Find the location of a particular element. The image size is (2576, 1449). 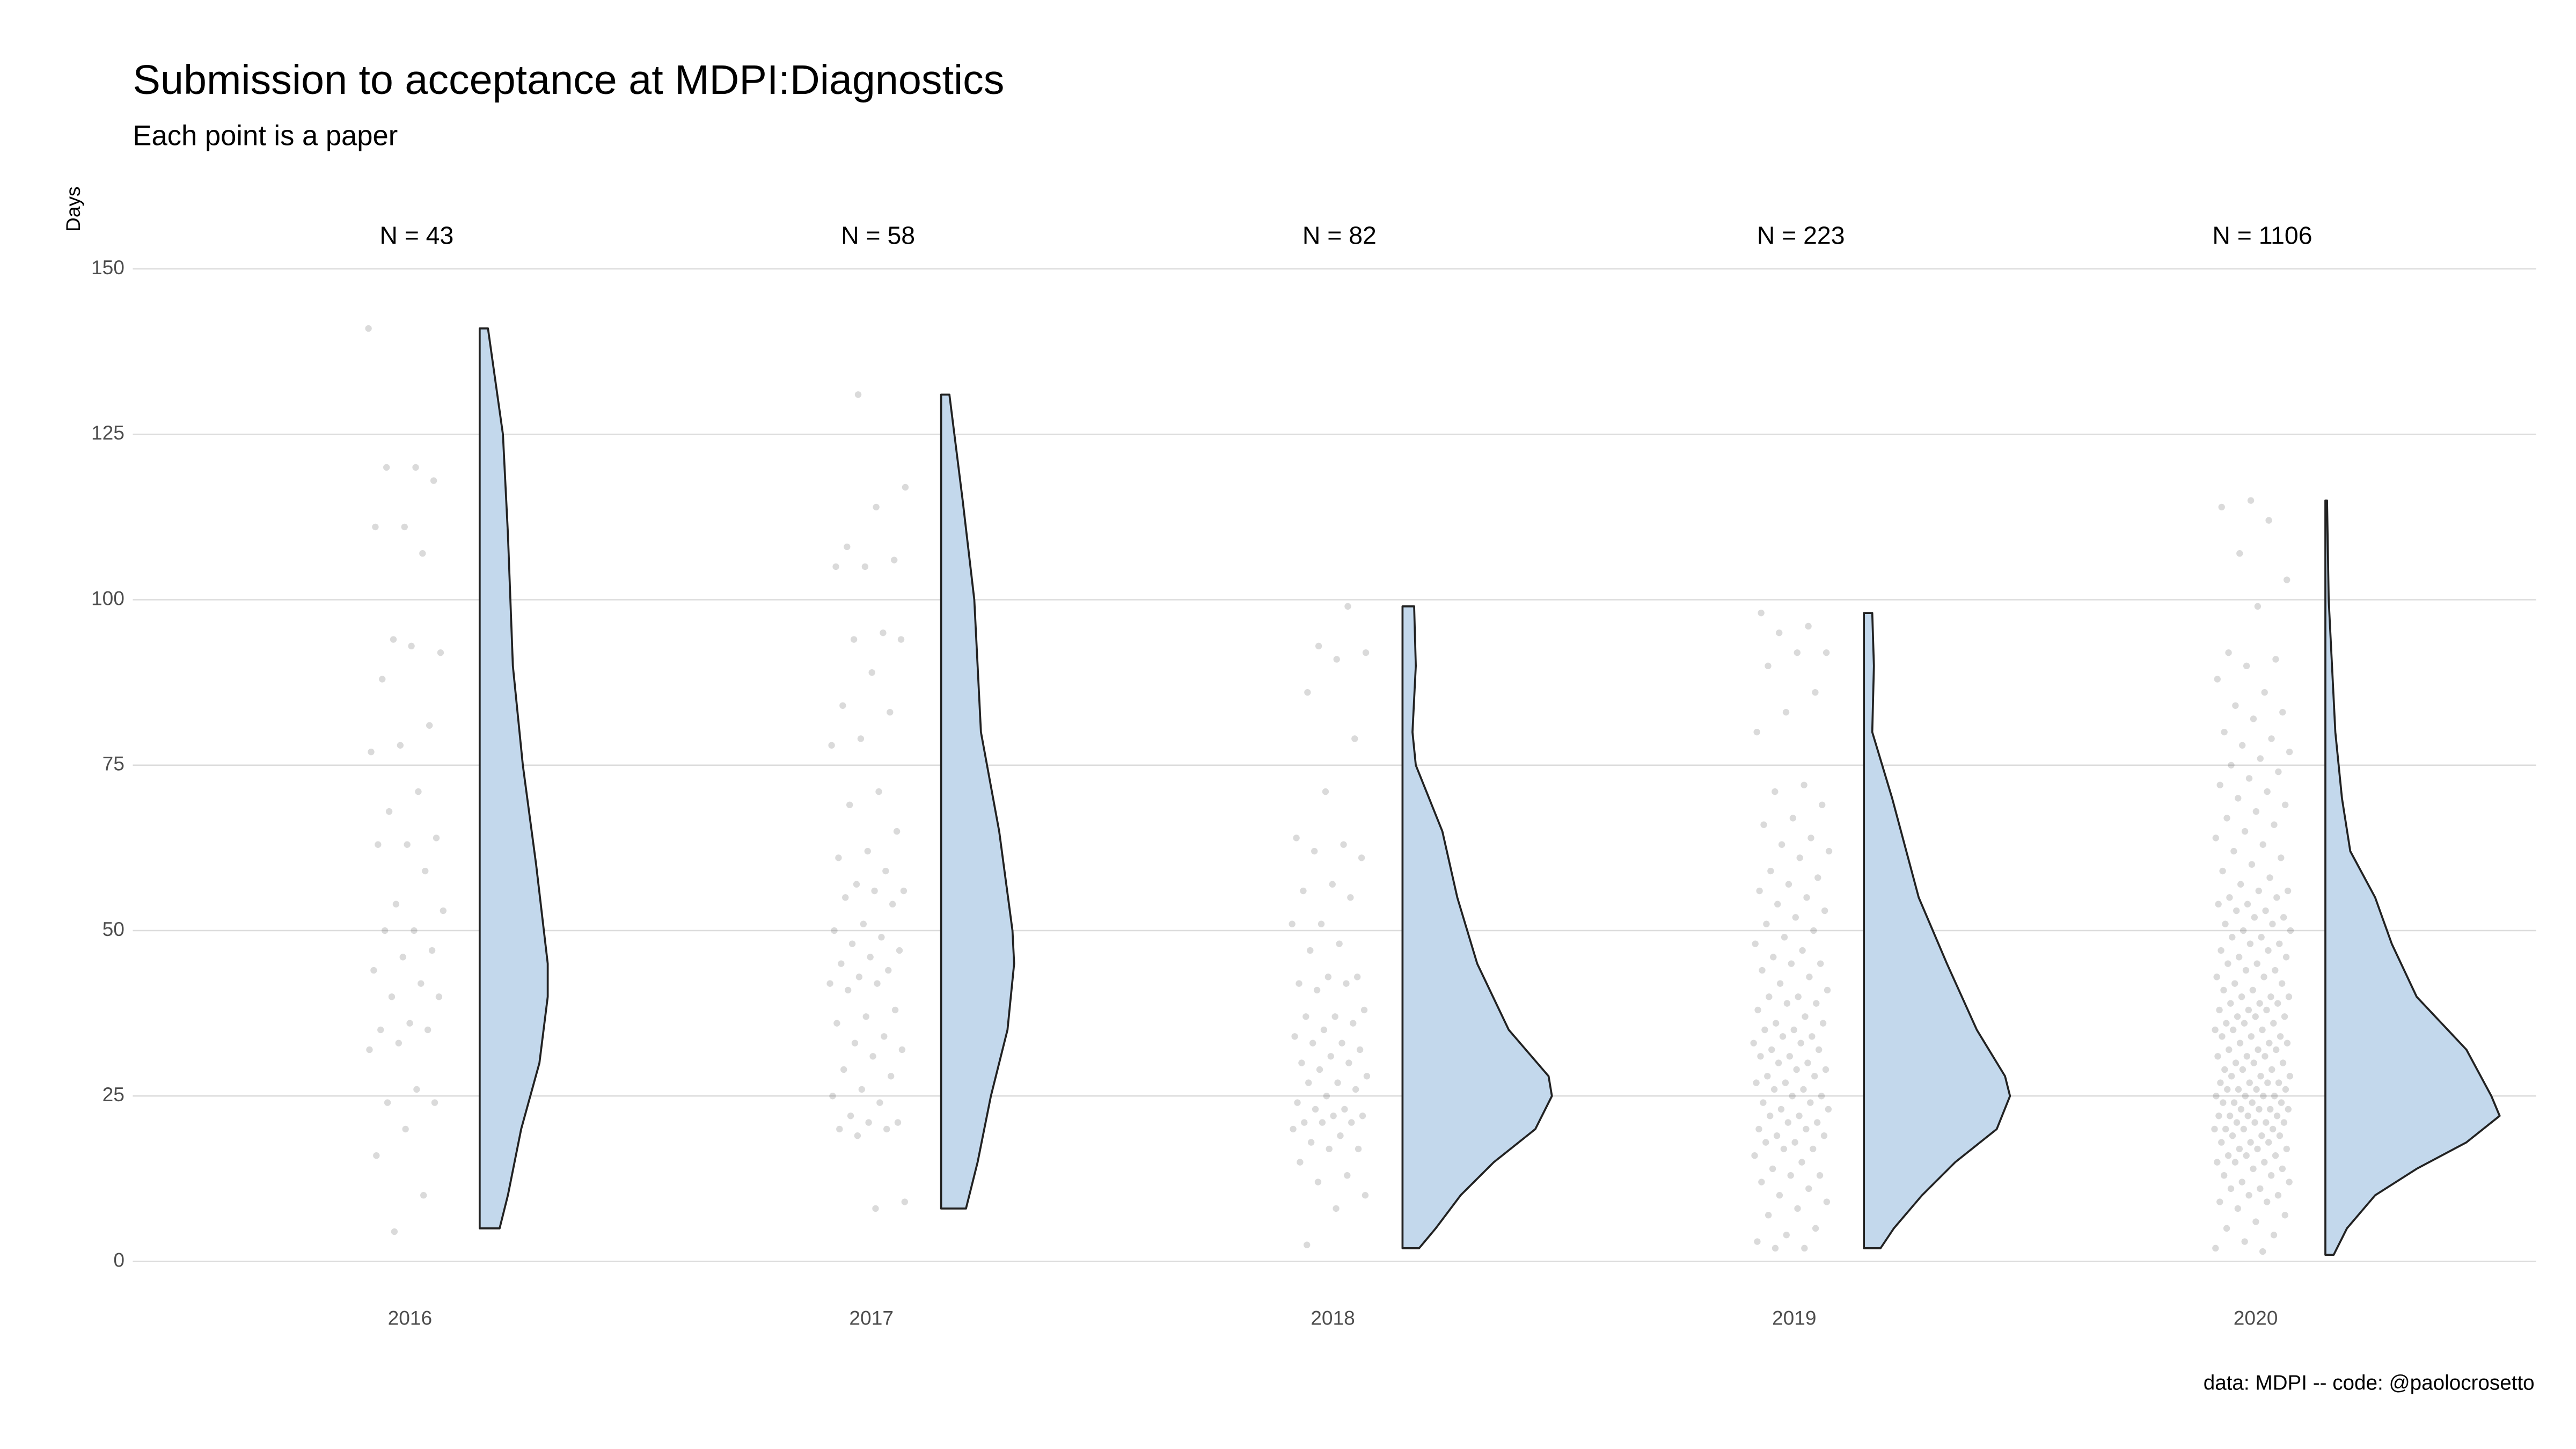

y-tick-label: 25 is located at coordinates (114, 1094).